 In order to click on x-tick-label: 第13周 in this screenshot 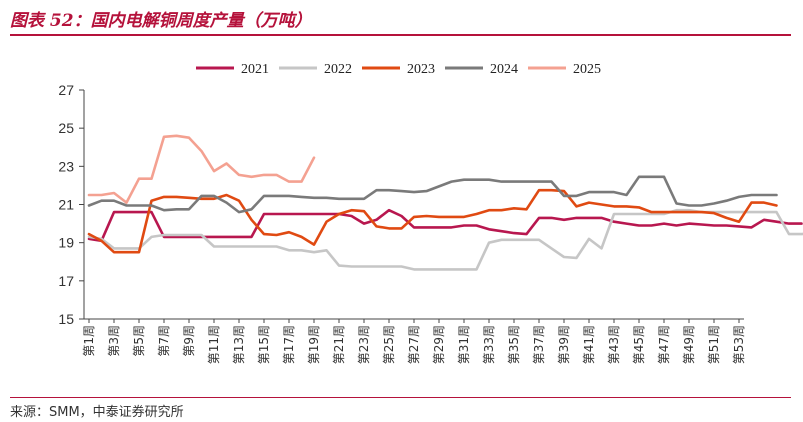, I will do `click(239, 344)`.